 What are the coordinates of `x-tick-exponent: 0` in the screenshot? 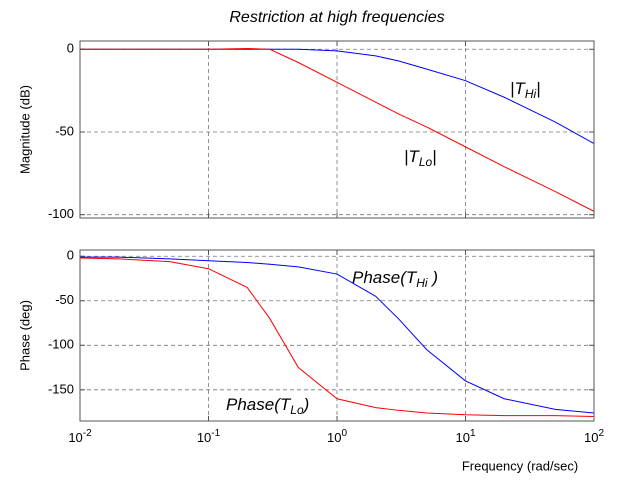 It's located at (344, 433).